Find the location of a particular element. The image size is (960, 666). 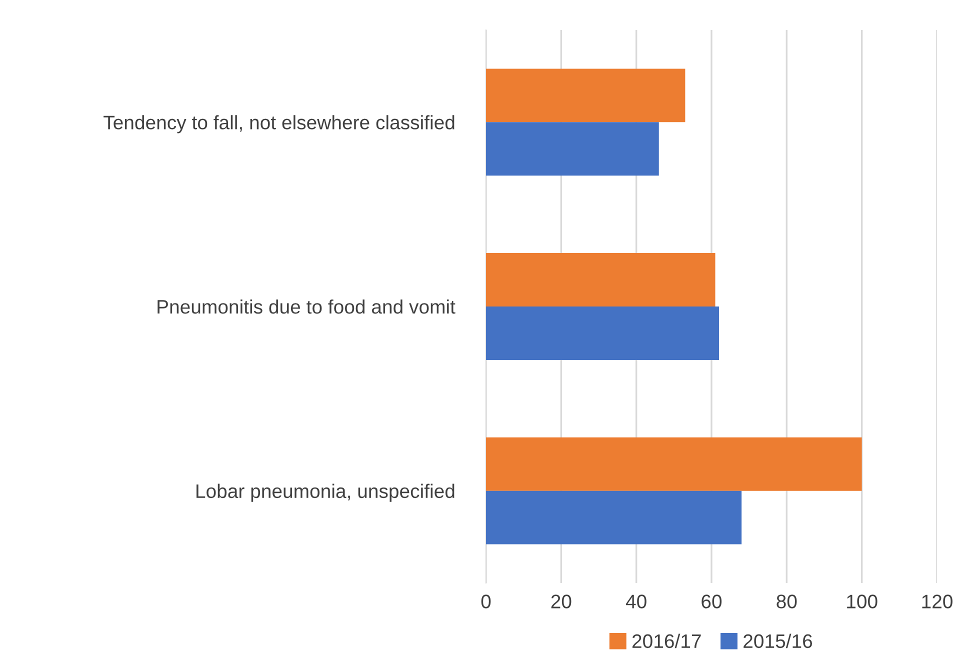

legend-label: 2015/16 is located at coordinates (778, 641).